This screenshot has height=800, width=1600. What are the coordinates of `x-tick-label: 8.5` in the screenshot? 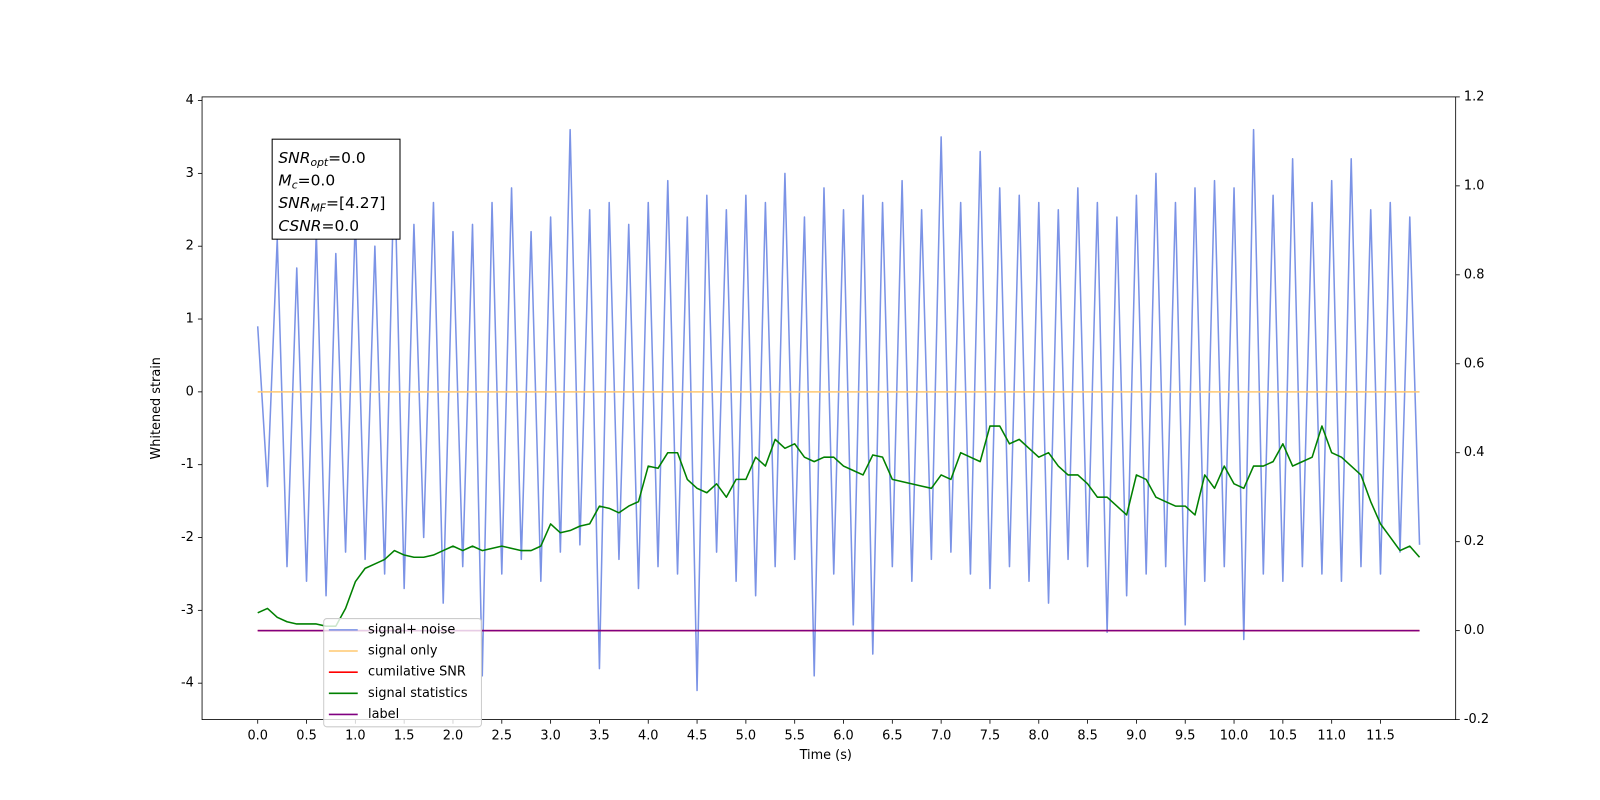 It's located at (1087, 736).